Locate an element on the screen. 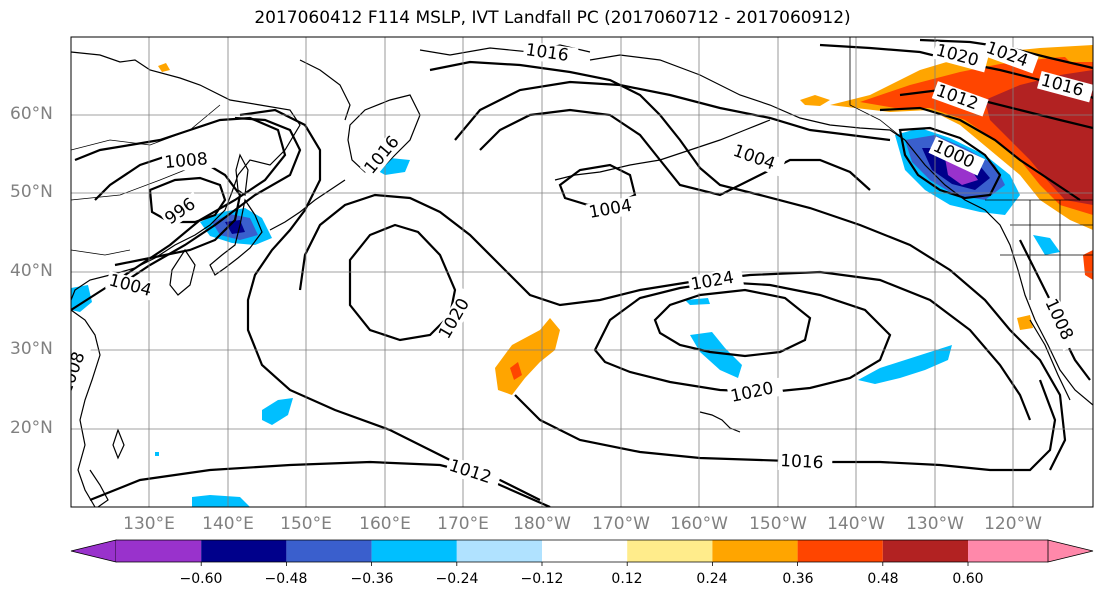 This screenshot has height=601, width=1105. lat-label: 20°N is located at coordinates (31, 428).